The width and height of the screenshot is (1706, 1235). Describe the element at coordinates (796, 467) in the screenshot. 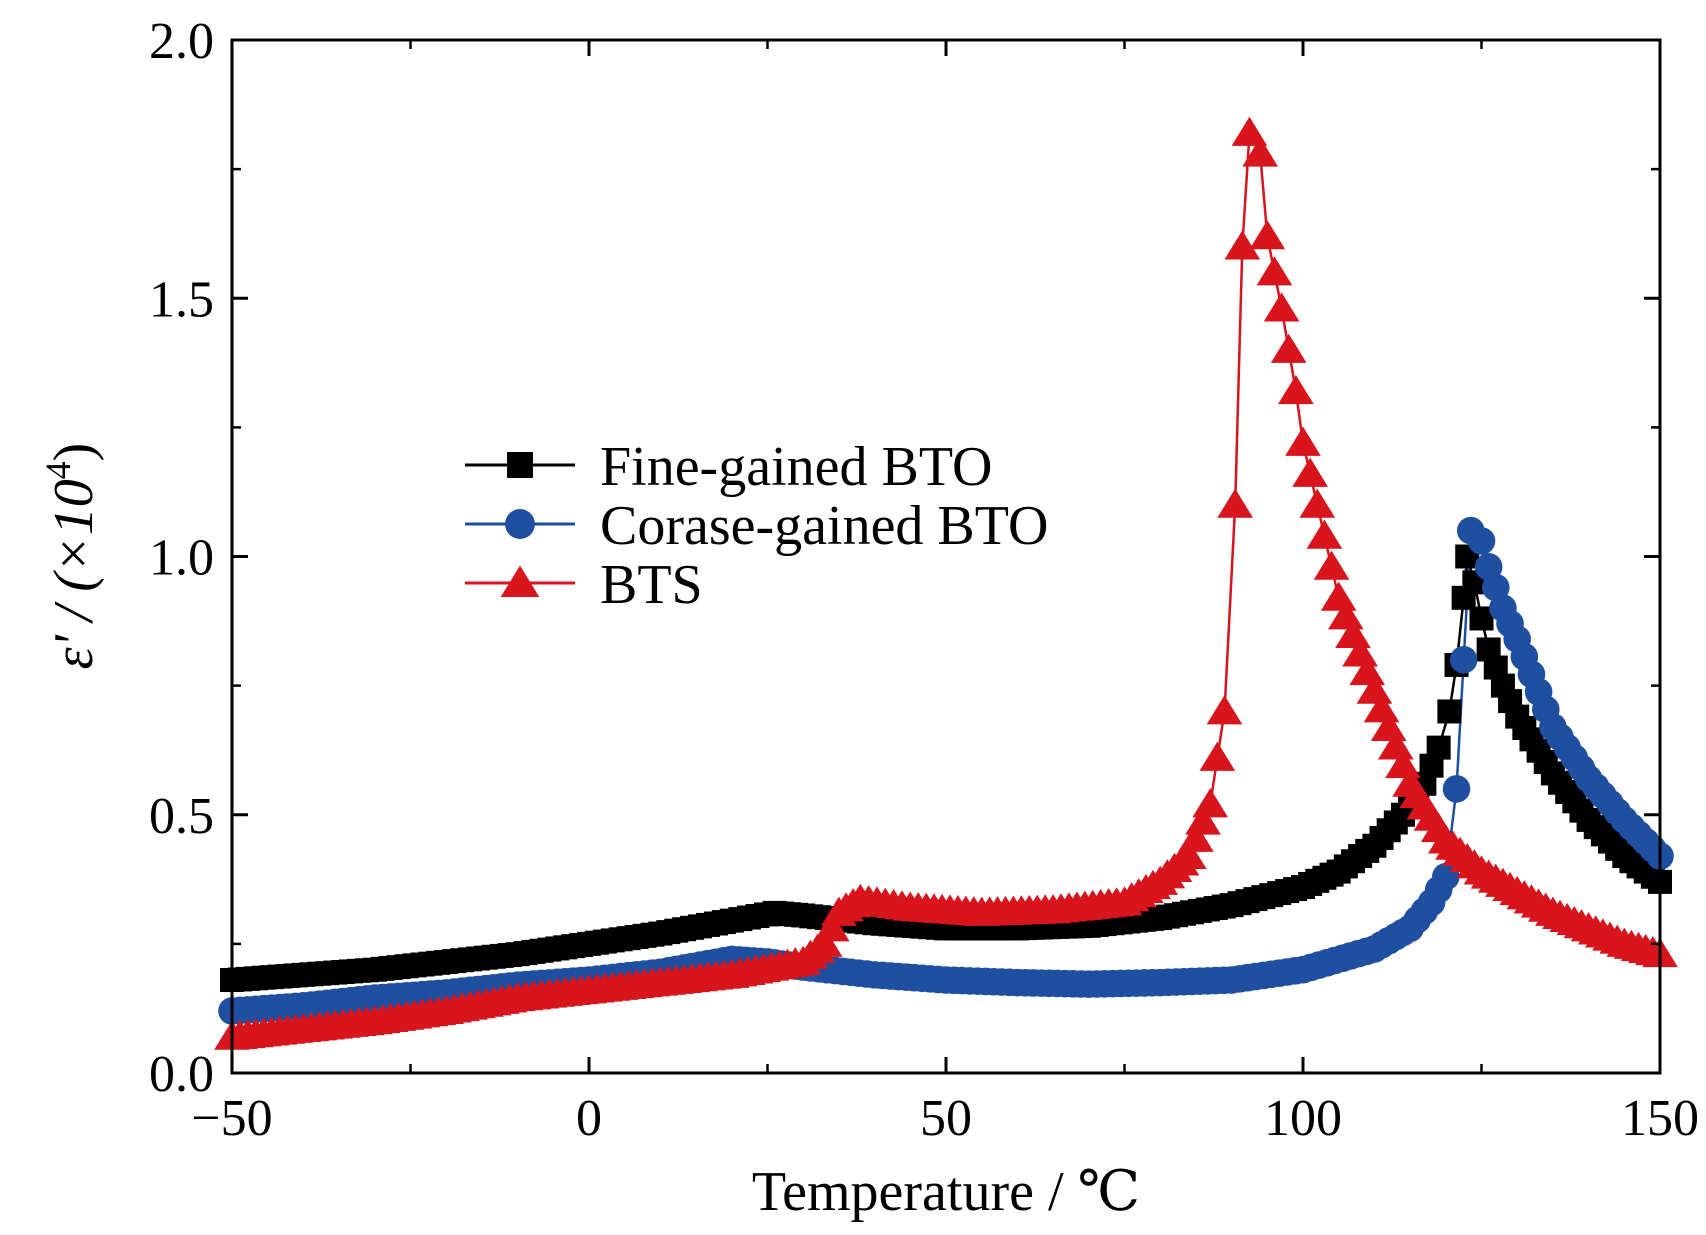

I see `legend-label-square: Fine-gained BTO` at that location.